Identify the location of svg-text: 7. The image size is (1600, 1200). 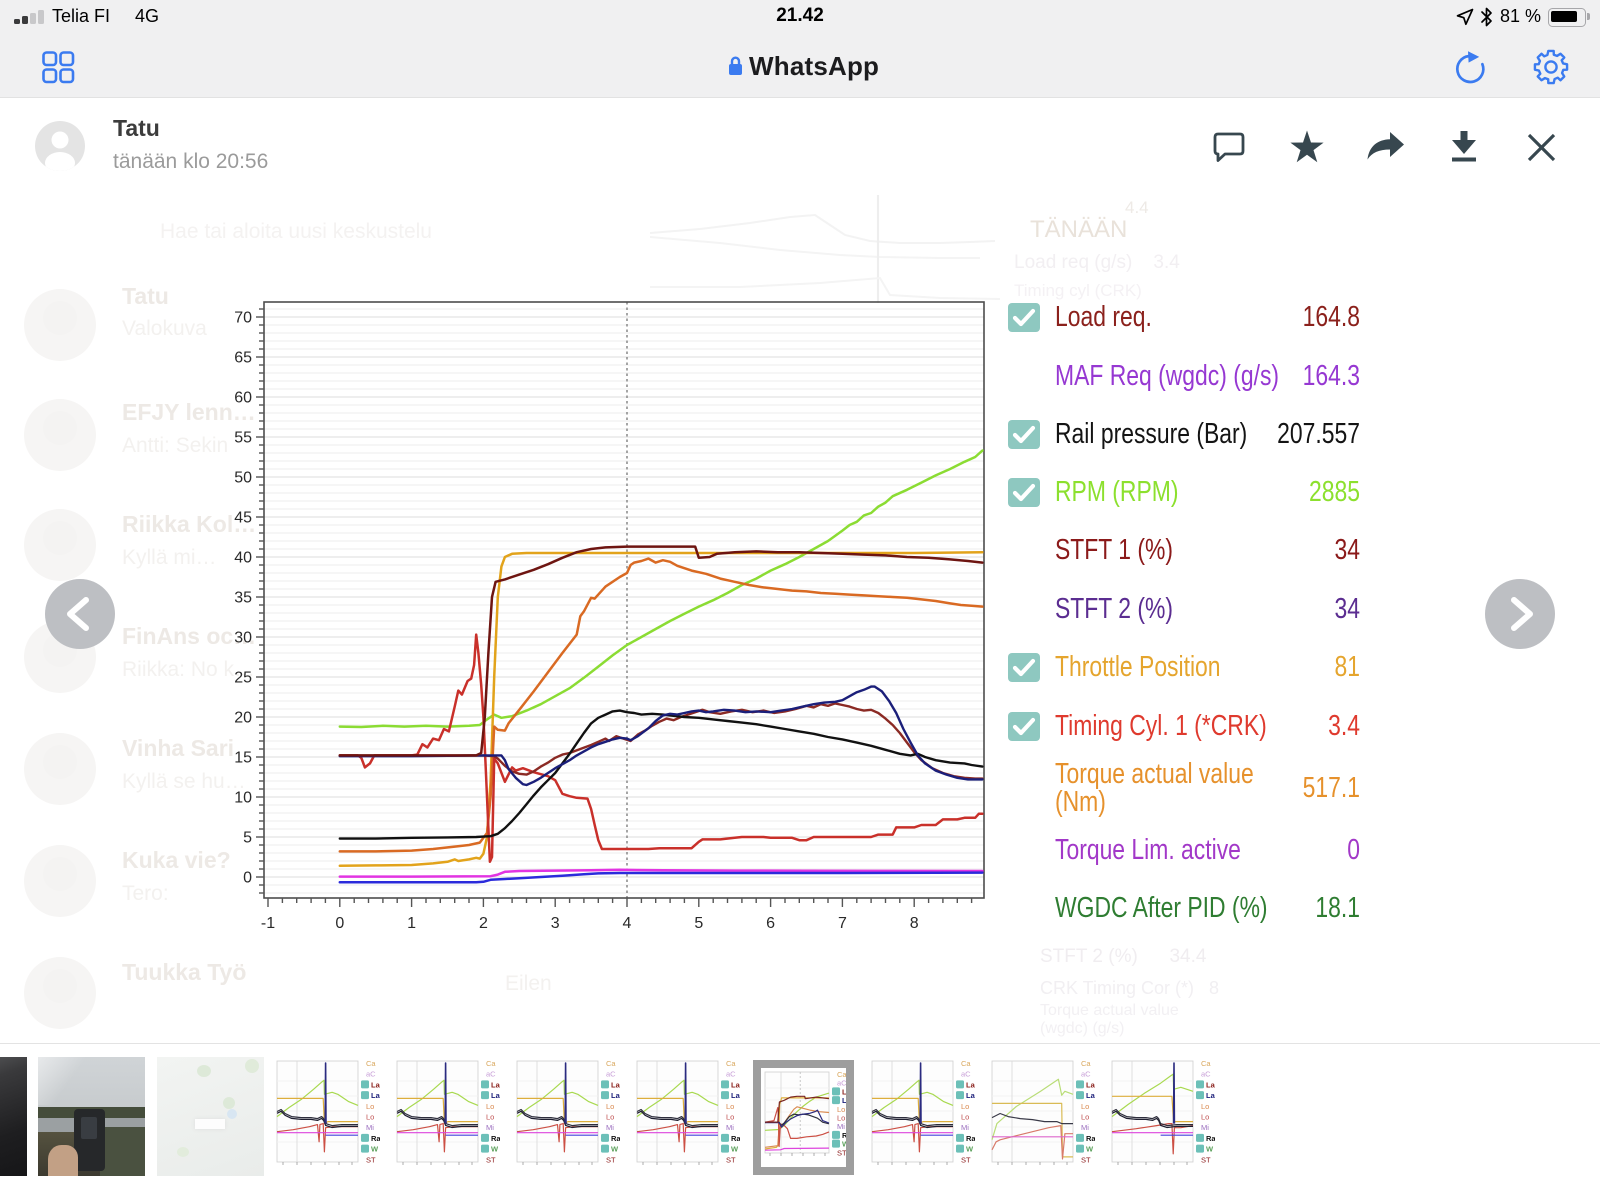
(842, 923).